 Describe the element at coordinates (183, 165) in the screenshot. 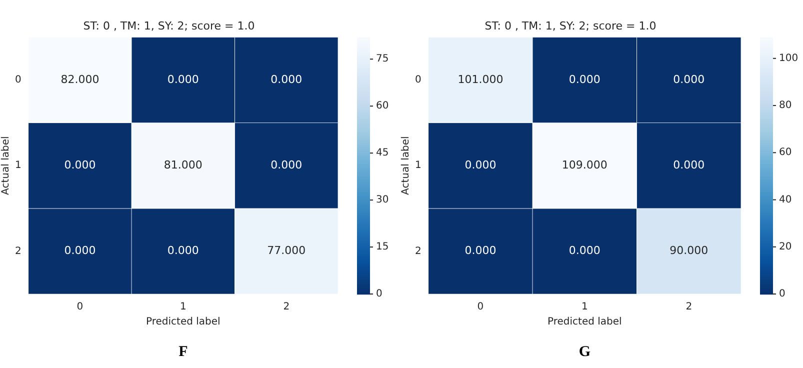

I see `data-label: 81.000` at that location.